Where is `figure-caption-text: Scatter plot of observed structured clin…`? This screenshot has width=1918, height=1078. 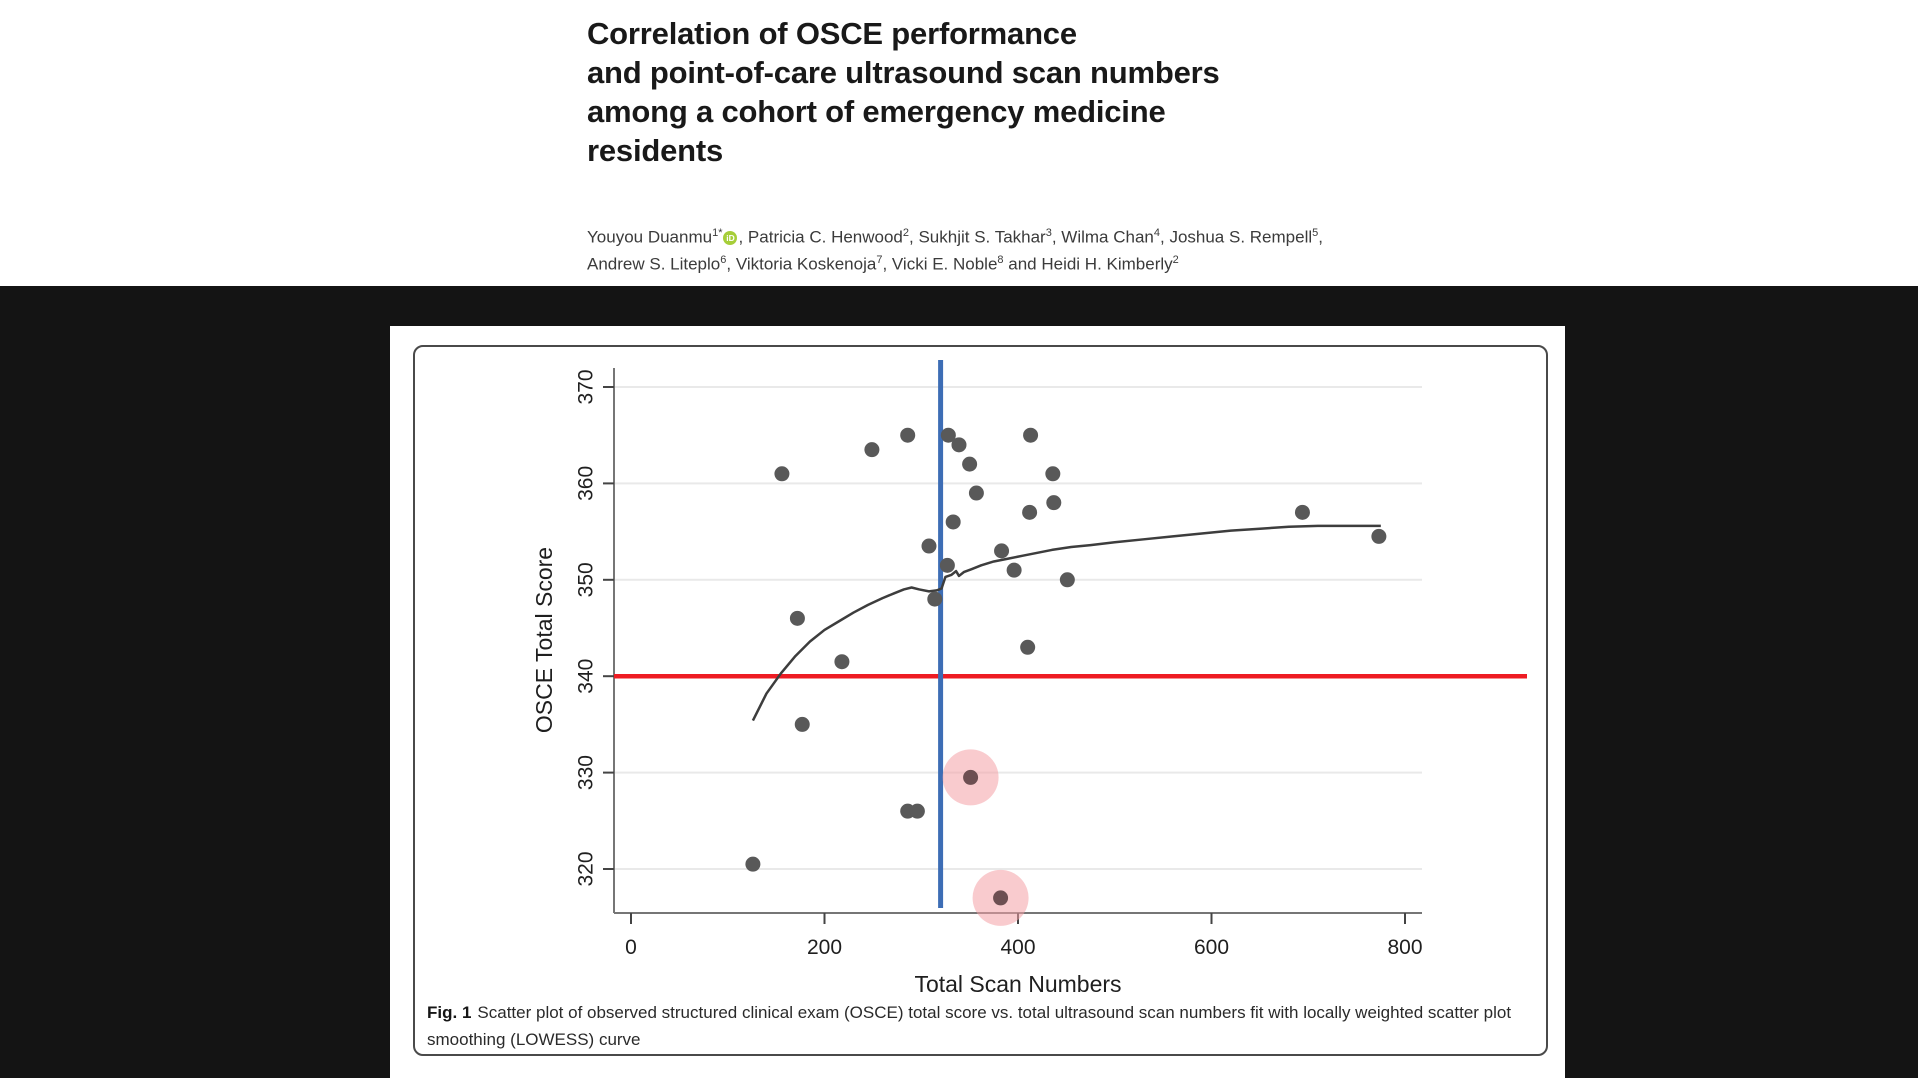 figure-caption-text: Scatter plot of observed structured clin… is located at coordinates (969, 1026).